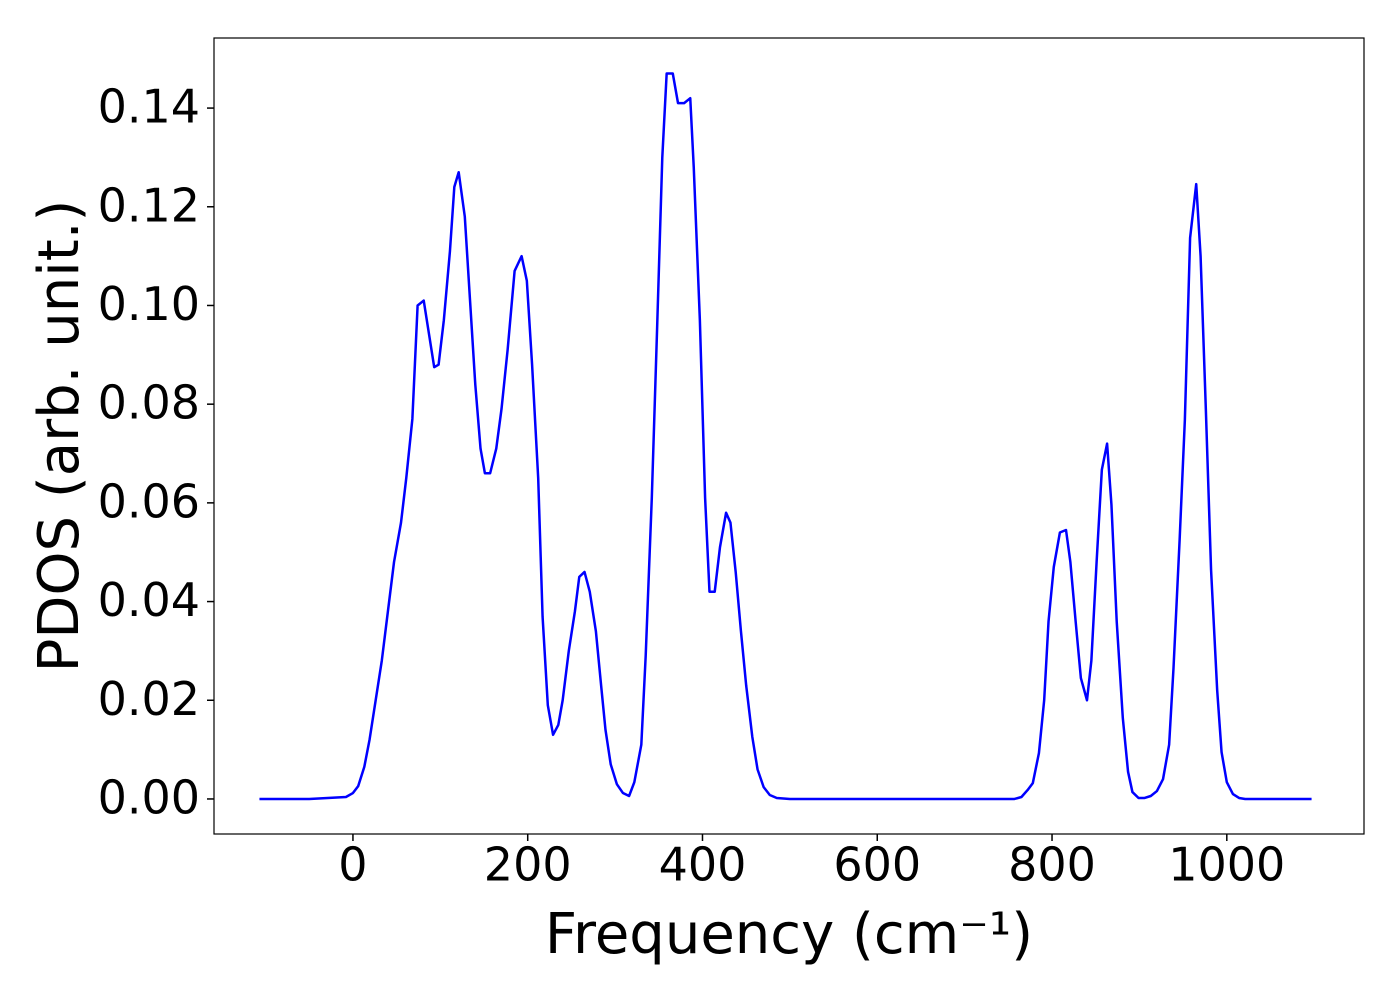  Describe the element at coordinates (149, 107) in the screenshot. I see `y-tick-label: 0.14` at that location.